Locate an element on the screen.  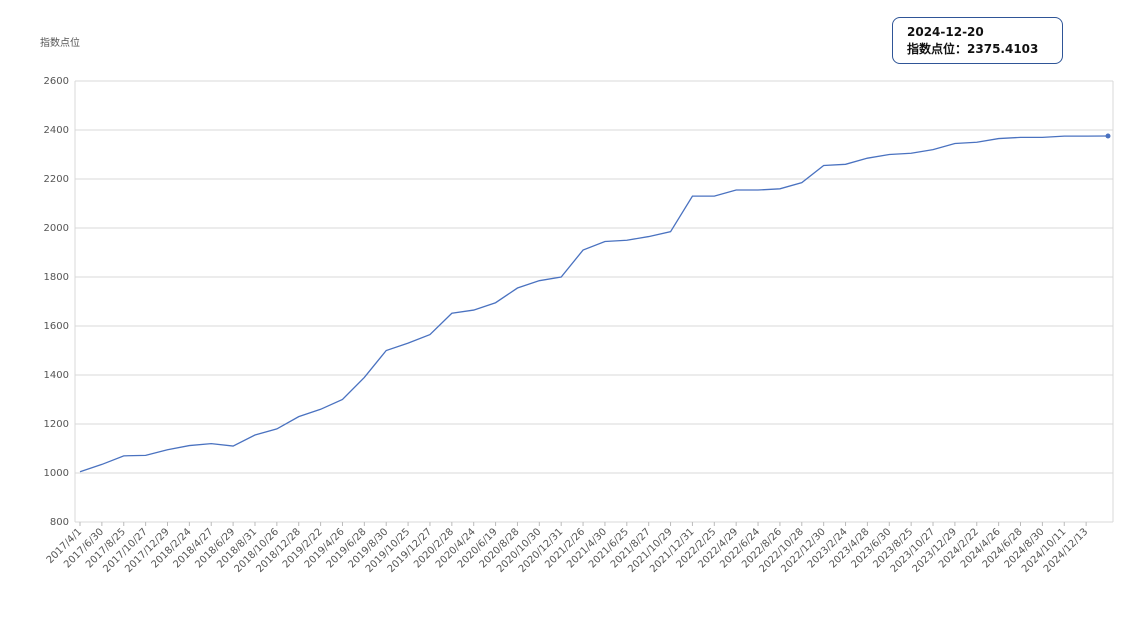
y-tick-label: 800 is located at coordinates (59, 522).